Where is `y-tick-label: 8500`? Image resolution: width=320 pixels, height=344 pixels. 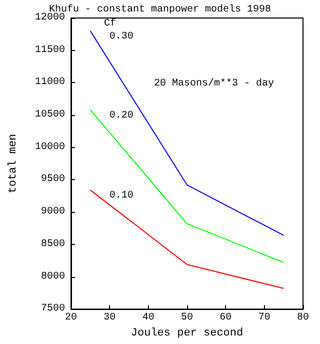 y-tick-label: 8500 is located at coordinates (52, 244).